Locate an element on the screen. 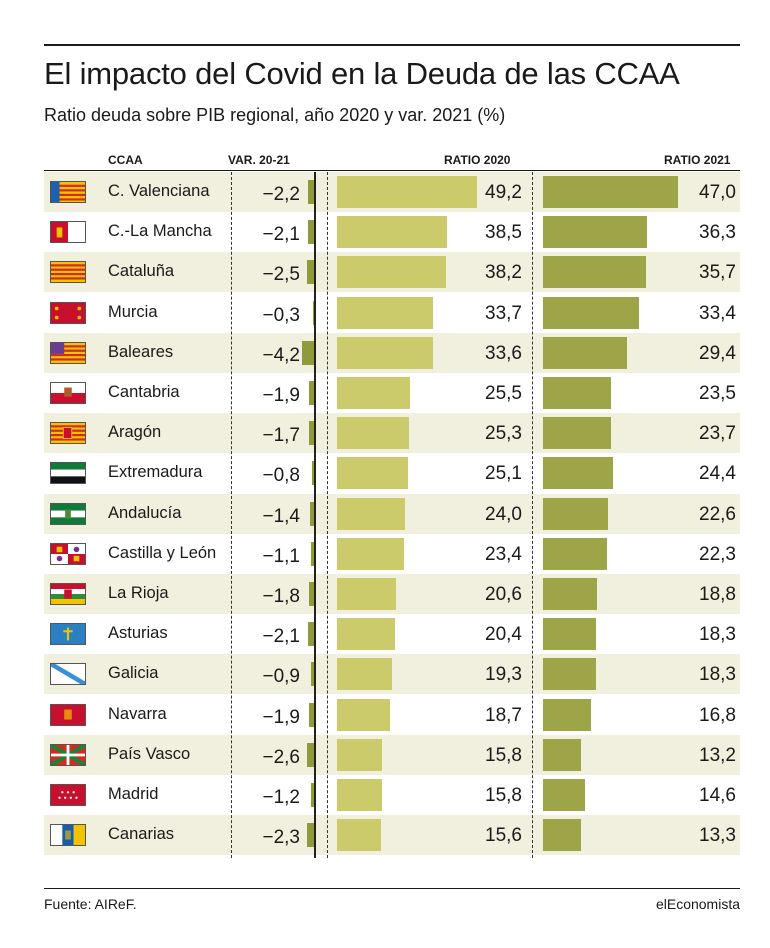 The height and width of the screenshot is (948, 770). region-name: Madrid is located at coordinates (133, 794).